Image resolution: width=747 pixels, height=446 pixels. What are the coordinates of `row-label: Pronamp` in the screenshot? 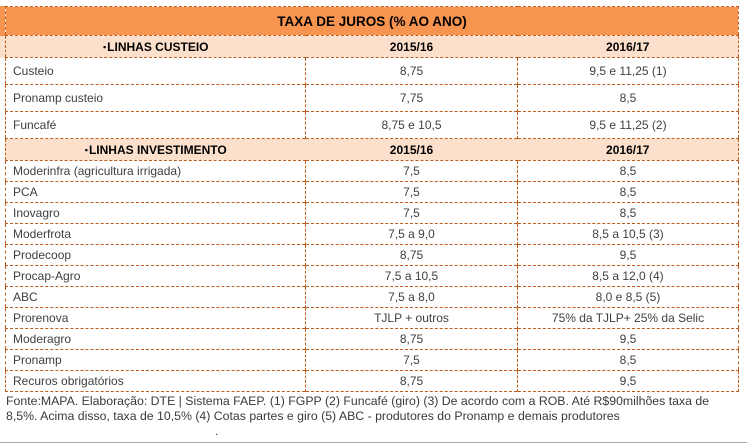 It's located at (155, 360).